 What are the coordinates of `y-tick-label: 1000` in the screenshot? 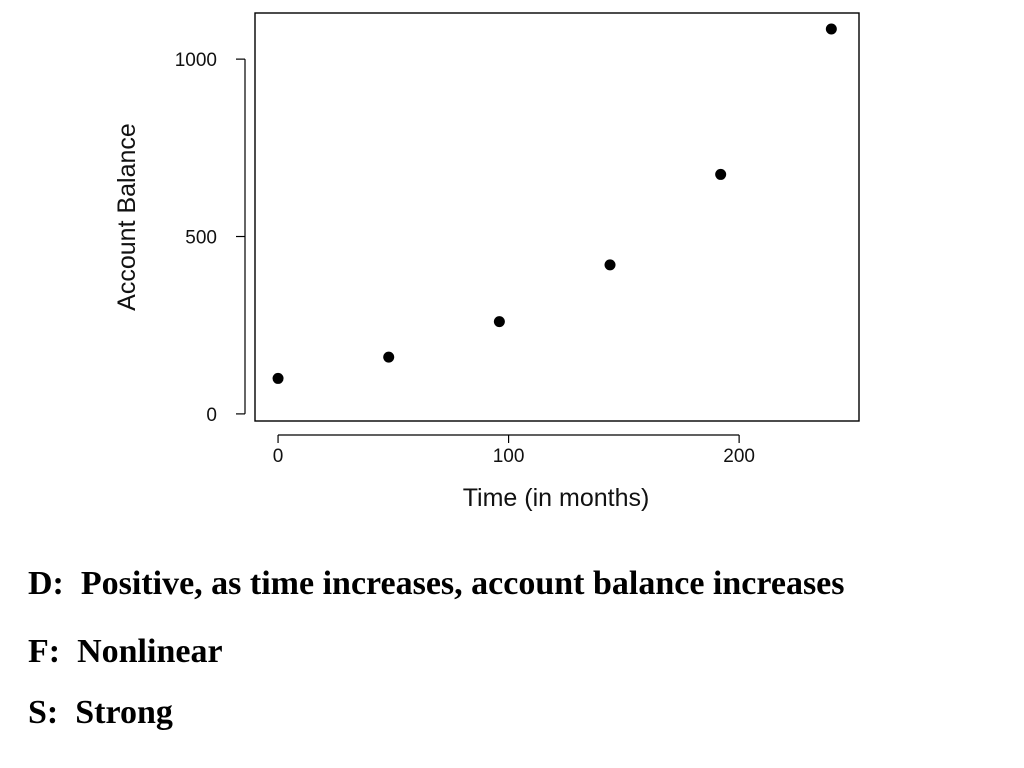 It's located at (196, 60).